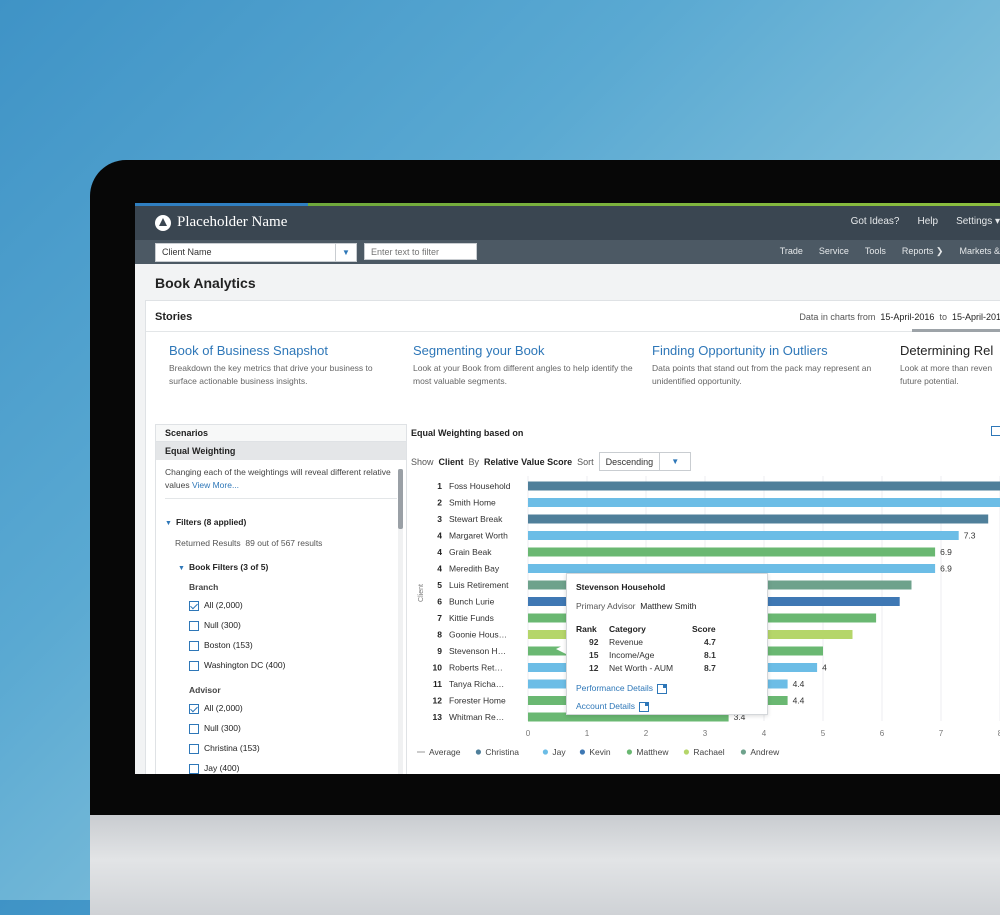  I want to click on returned-count: 89 out of 567 results, so click(284, 543).